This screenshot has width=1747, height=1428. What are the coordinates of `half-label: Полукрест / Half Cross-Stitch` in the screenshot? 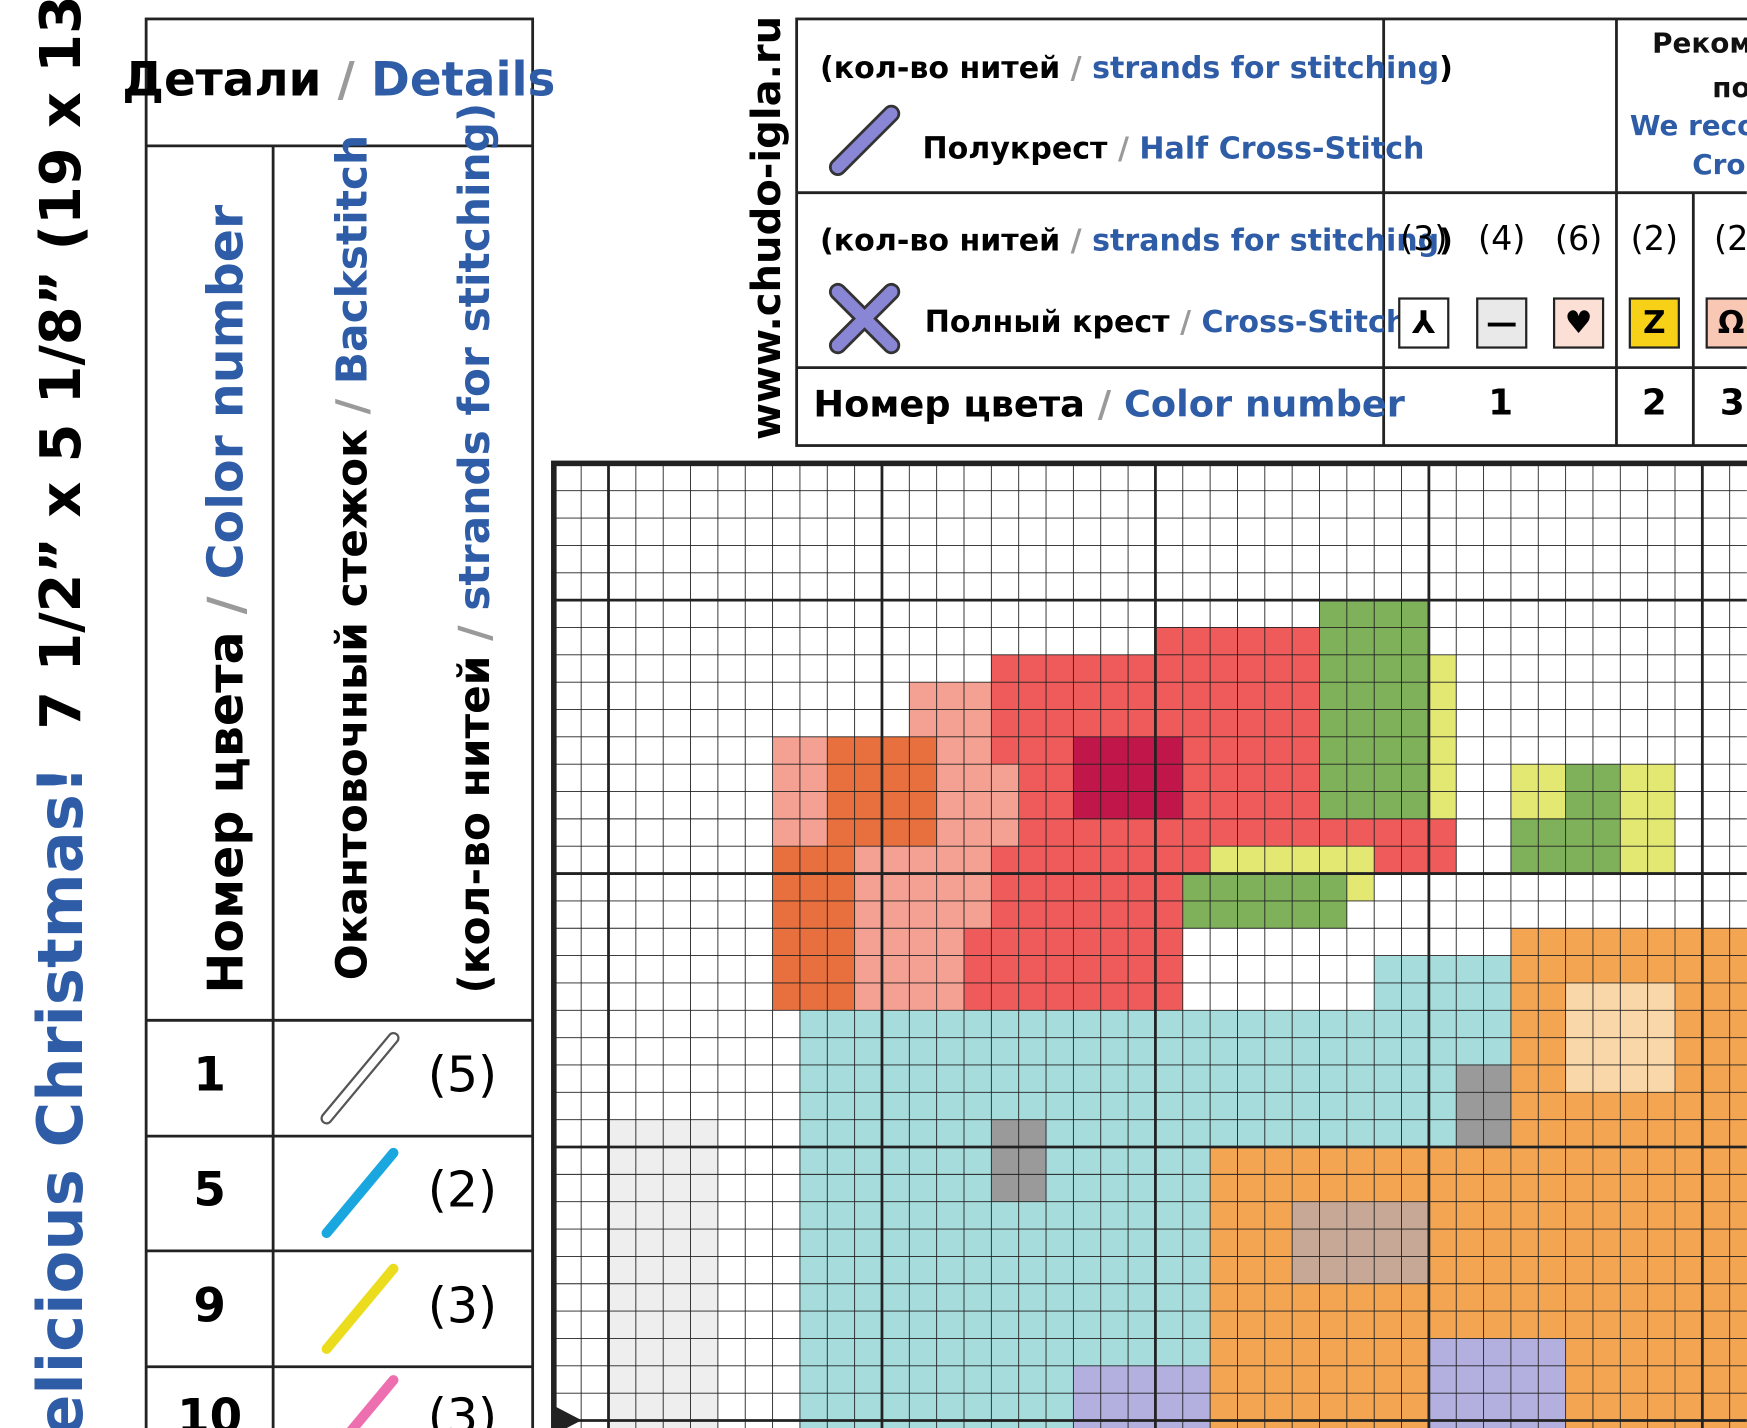 It's located at (1174, 148).